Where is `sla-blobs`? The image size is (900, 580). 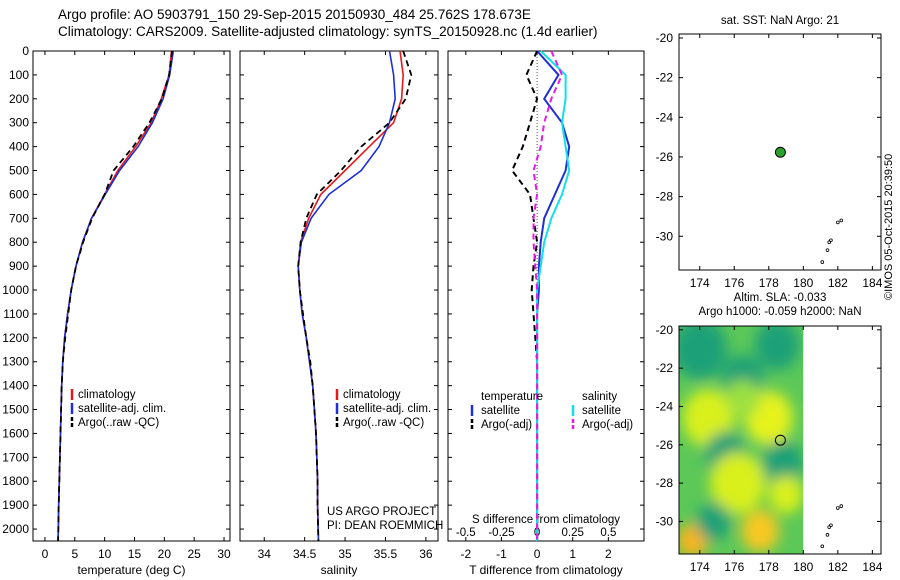
sla-blobs is located at coordinates (741, 440).